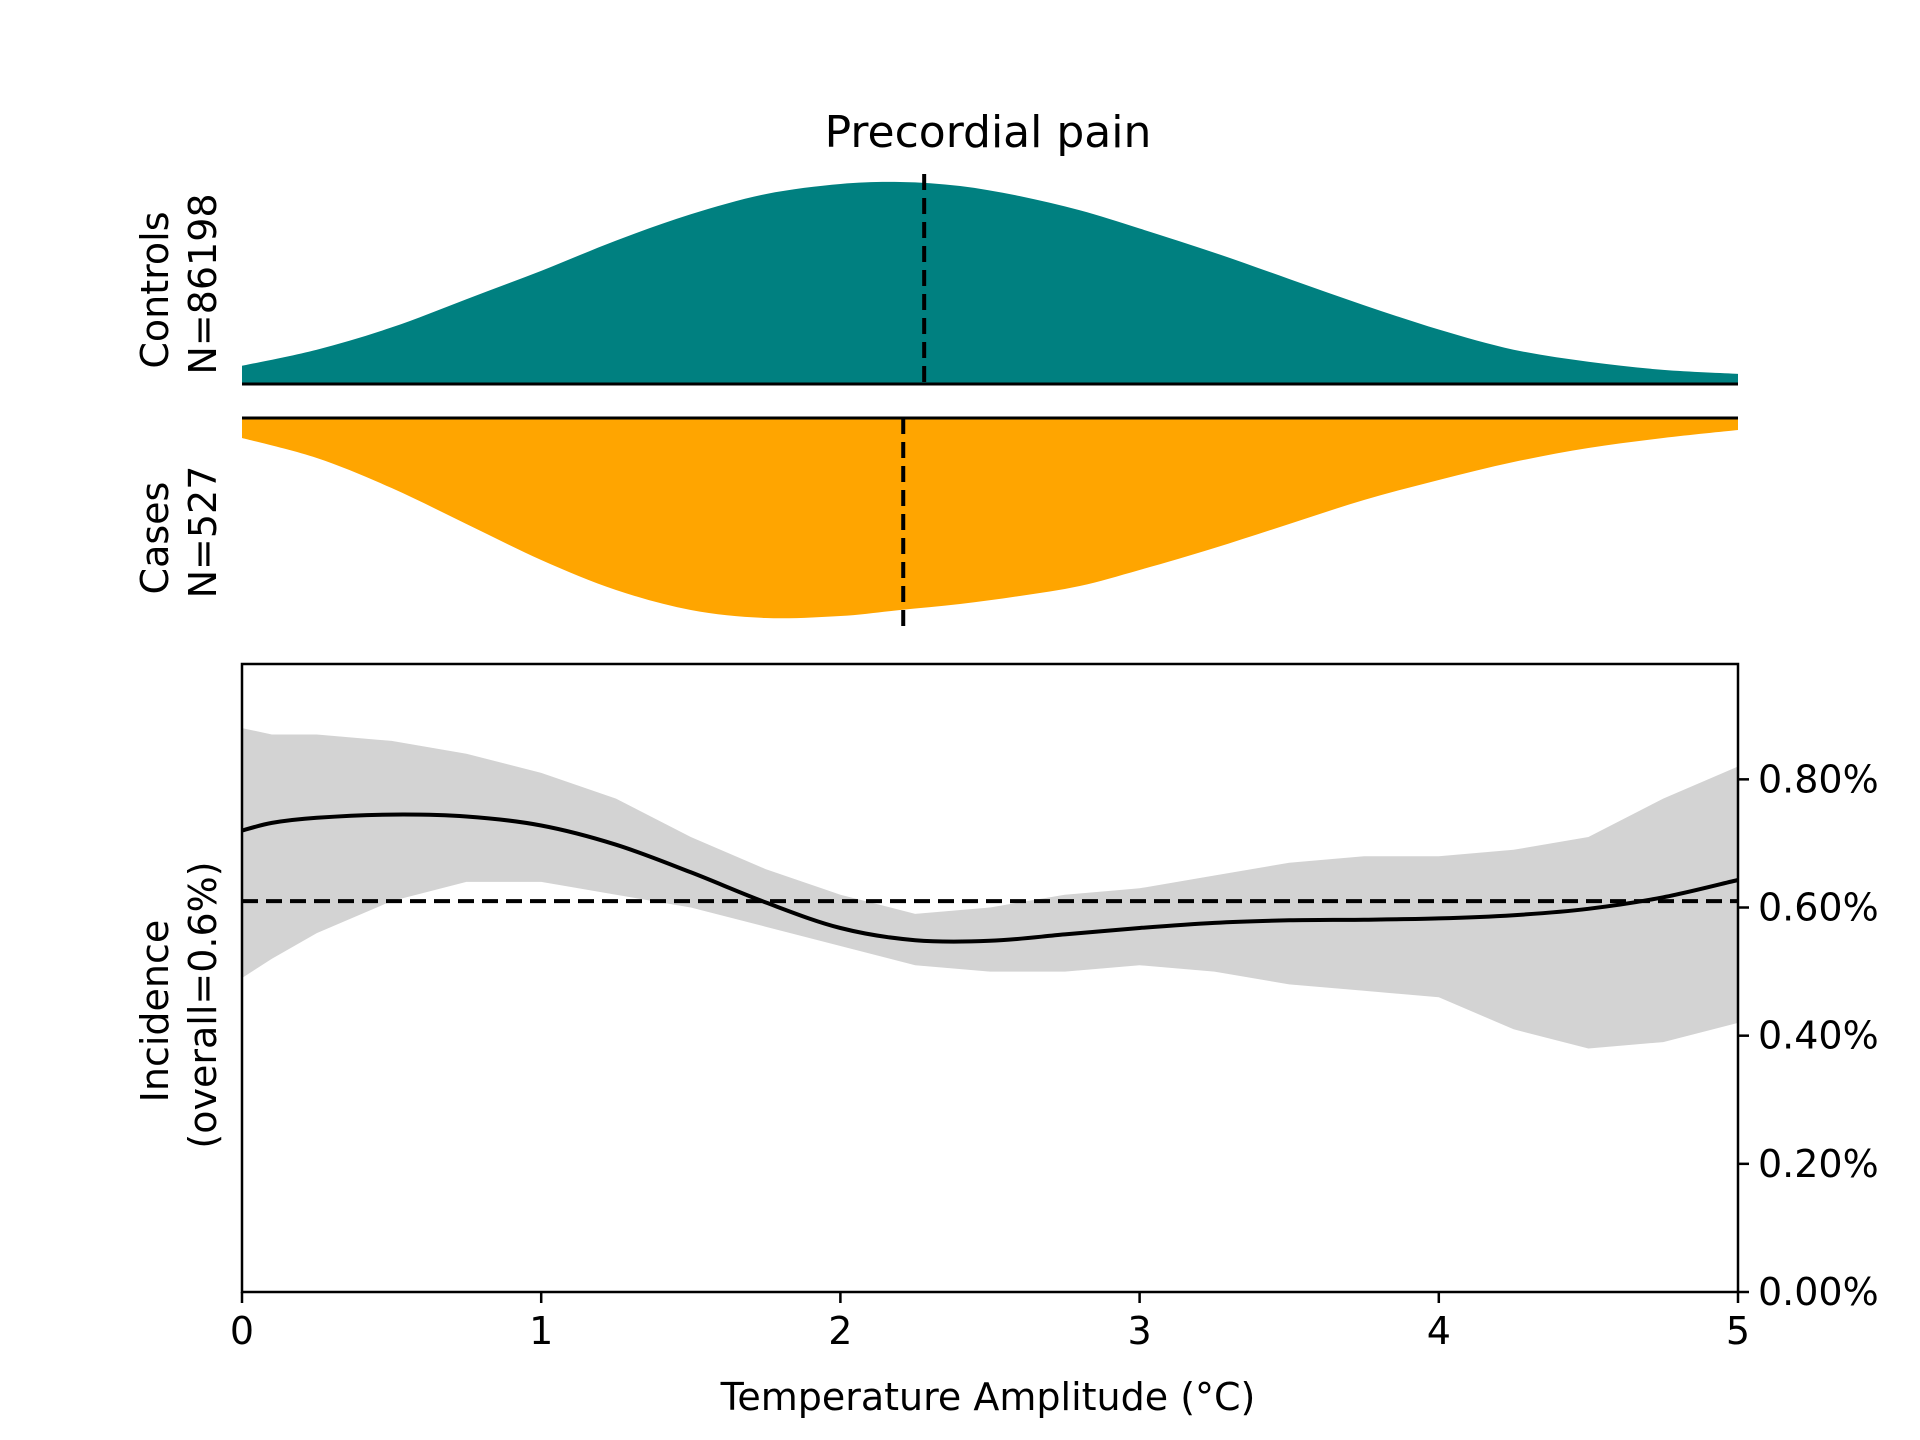  Describe the element at coordinates (203, 532) in the screenshot. I see `cases-count: N=527` at that location.